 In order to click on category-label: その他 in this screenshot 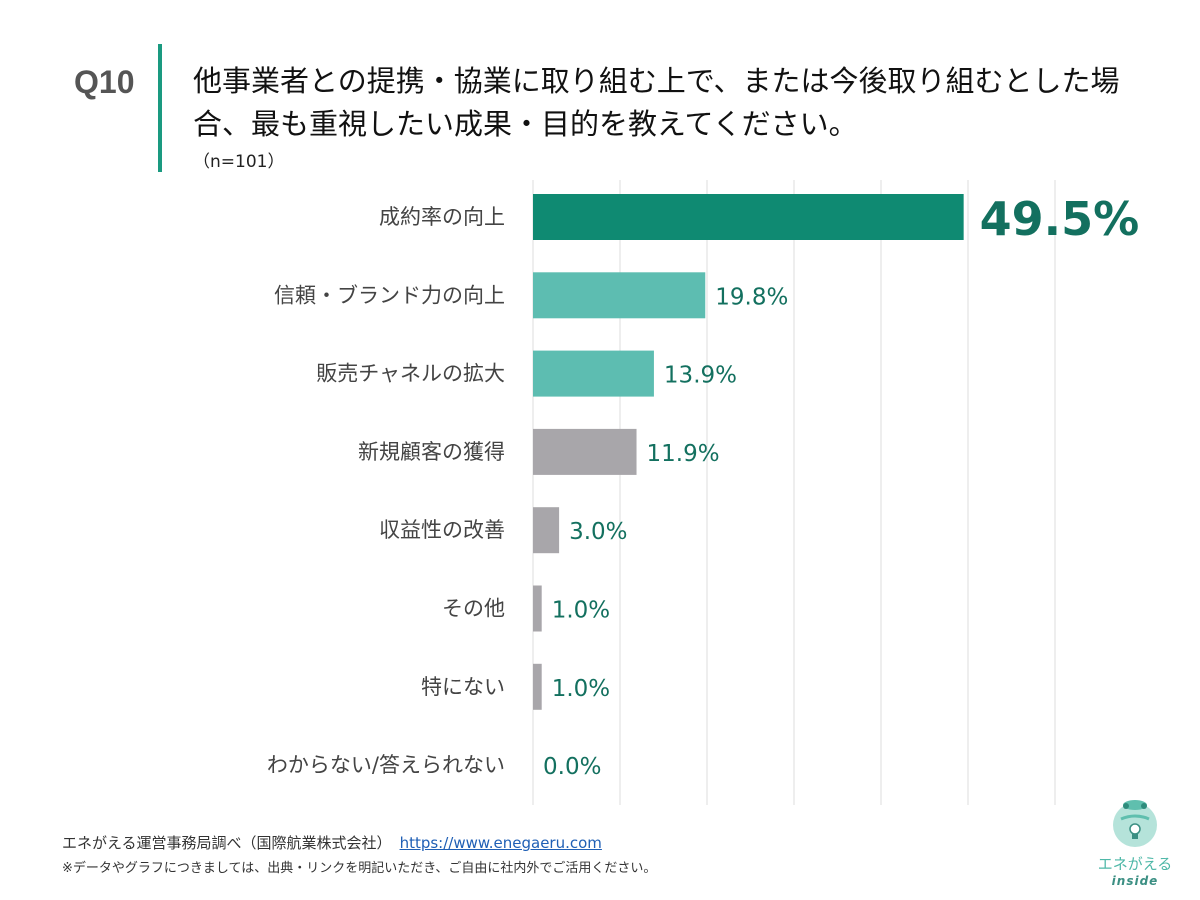, I will do `click(473, 609)`.